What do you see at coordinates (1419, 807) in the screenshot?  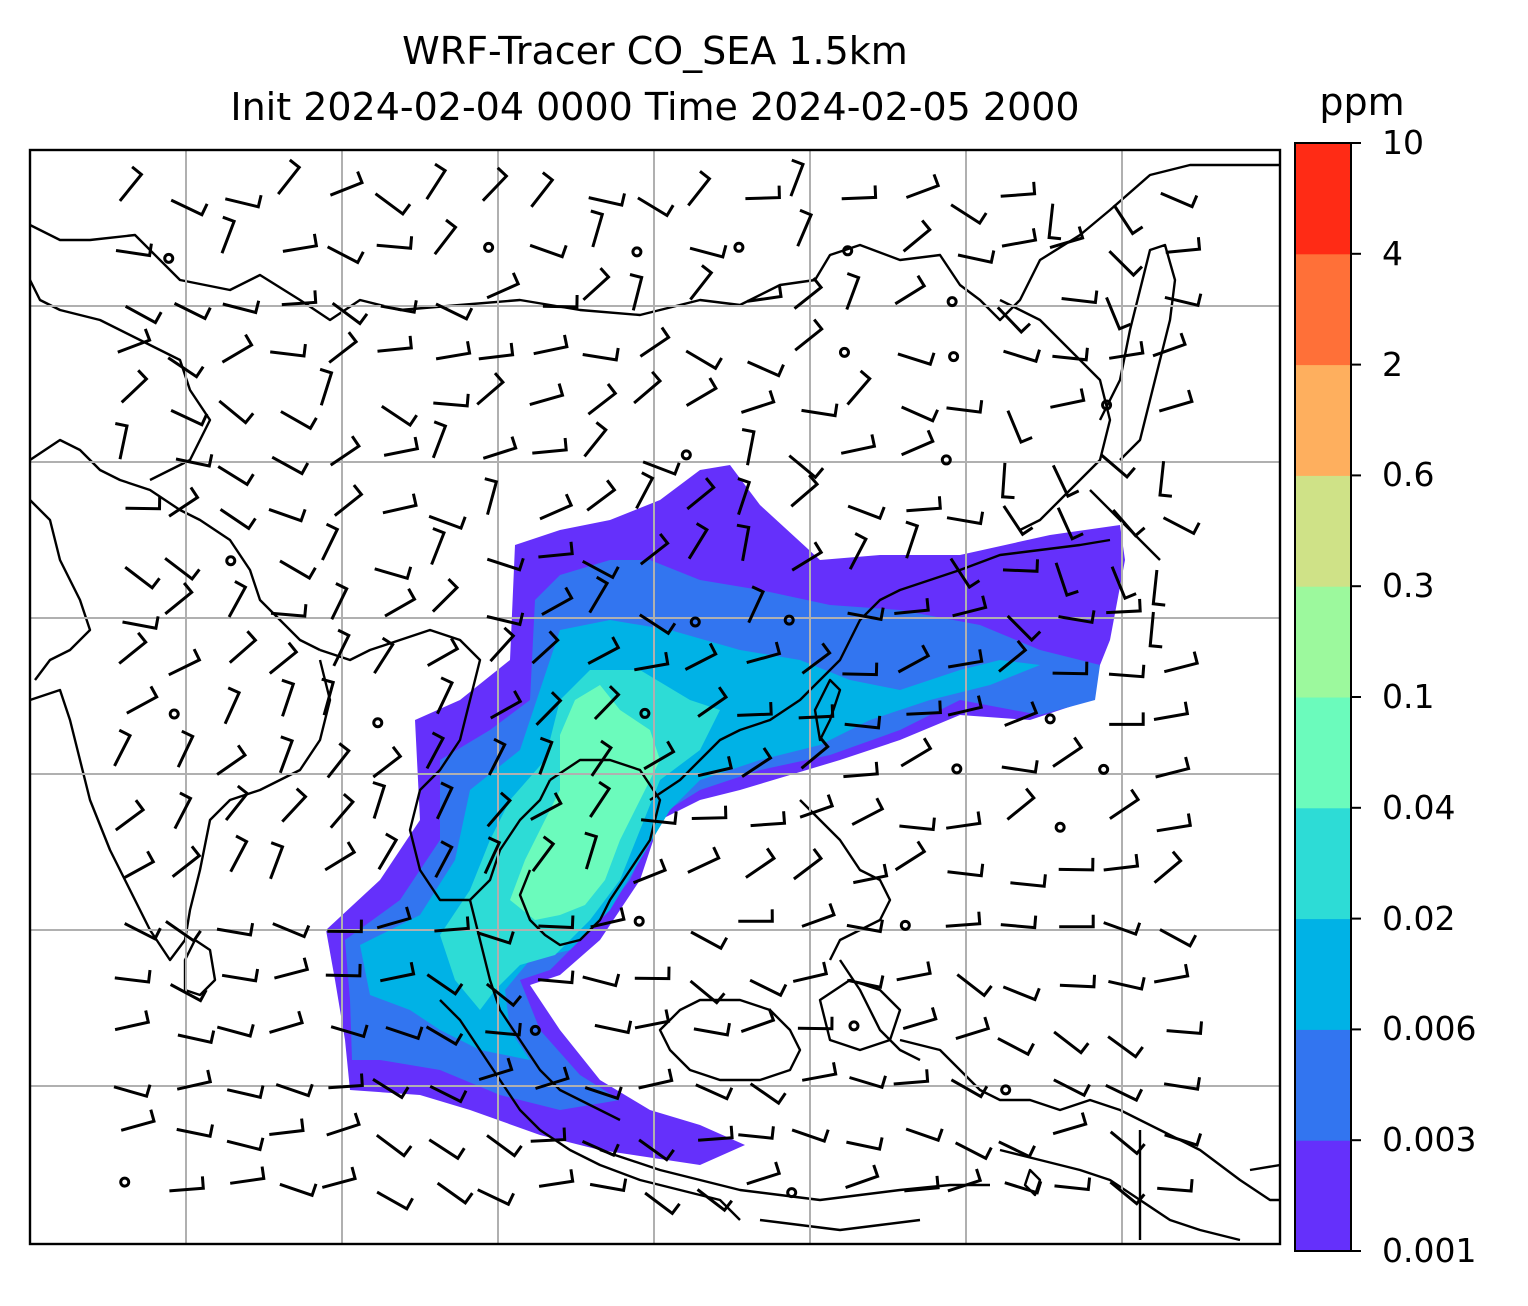 I see `colorbar-tick-label: 0.04` at bounding box center [1419, 807].